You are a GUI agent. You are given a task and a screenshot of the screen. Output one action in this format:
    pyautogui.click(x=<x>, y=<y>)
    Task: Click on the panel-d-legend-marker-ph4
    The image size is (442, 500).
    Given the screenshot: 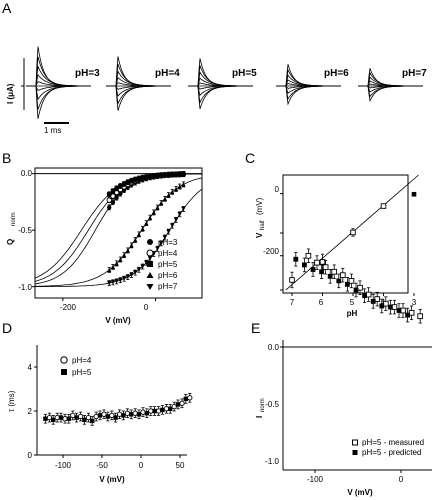 What is the action you would take?
    pyautogui.click(x=64, y=360)
    